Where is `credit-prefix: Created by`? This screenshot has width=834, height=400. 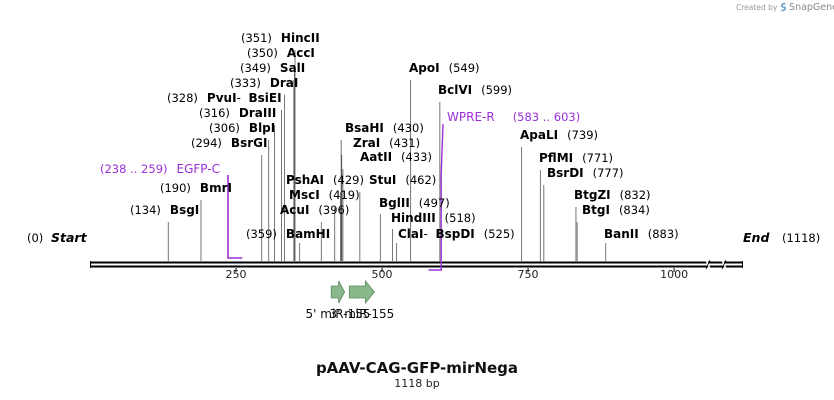
credit-prefix: Created by is located at coordinates (757, 7).